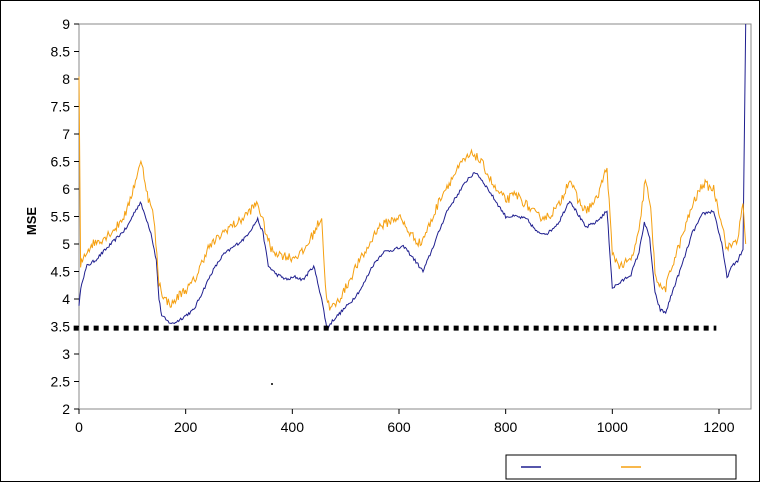  Describe the element at coordinates (66, 354) in the screenshot. I see `y-tick-label: 3` at that location.